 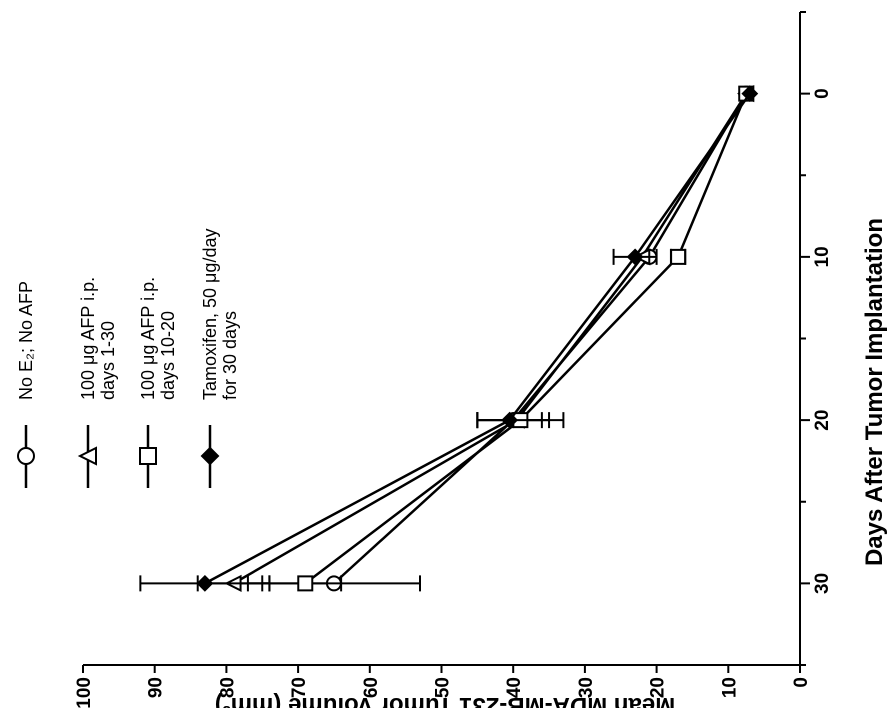 What do you see at coordinates (26, 456) in the screenshot?
I see `circle-marker` at bounding box center [26, 456].